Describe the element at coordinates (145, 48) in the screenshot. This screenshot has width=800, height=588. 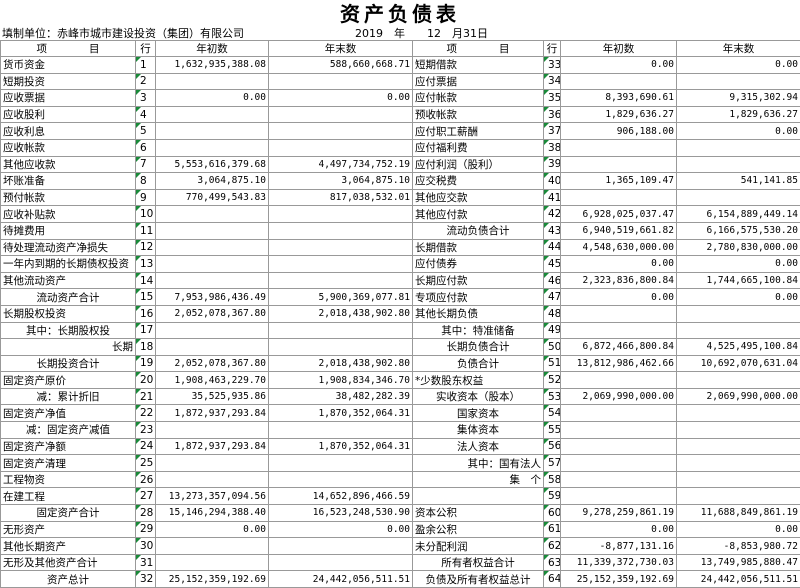
I see `column-header: 行` at that location.